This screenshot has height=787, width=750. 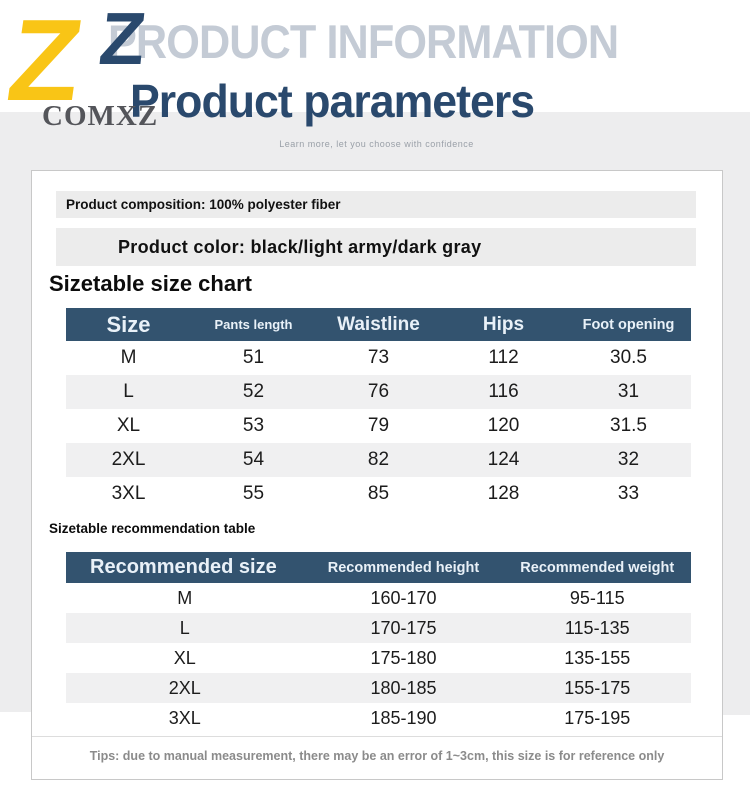 I want to click on table-row: XL 175-180 135-155, so click(x=378, y=658).